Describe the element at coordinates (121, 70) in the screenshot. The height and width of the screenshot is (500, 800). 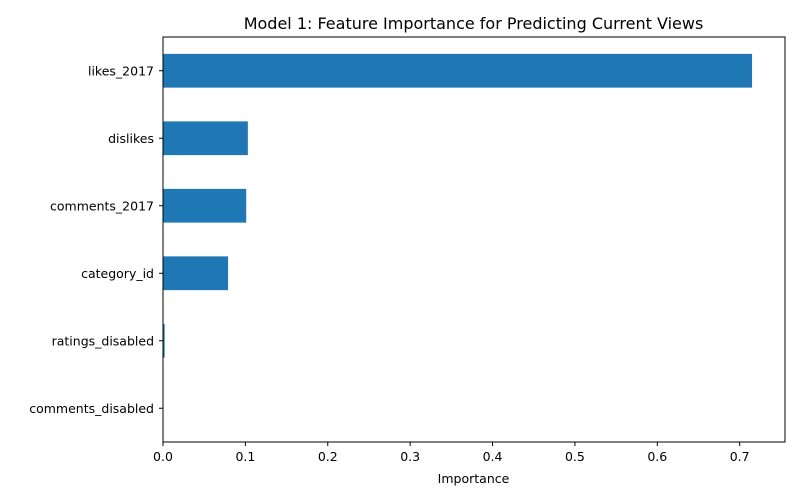
I see `y-tick-label: likes_2017` at that location.